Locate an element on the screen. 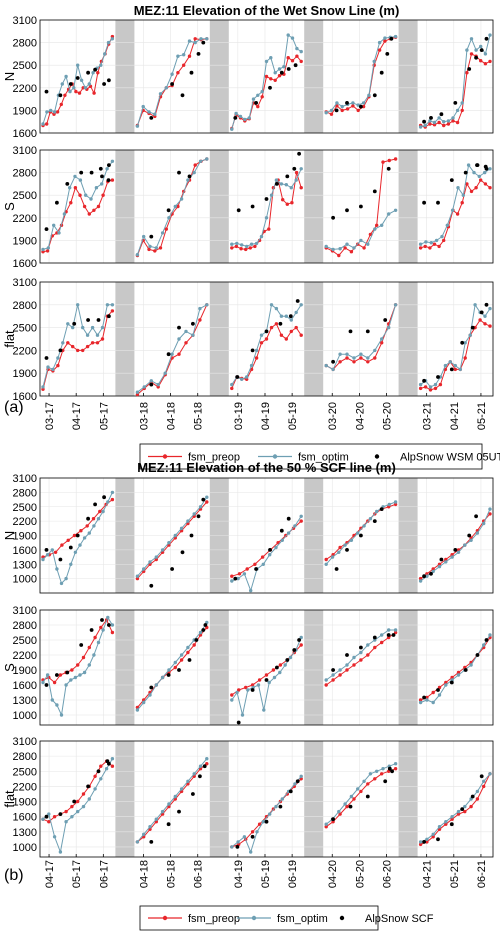 This screenshot has width=500, height=935. x-tick-label: 04-18 is located at coordinates (172, 416).